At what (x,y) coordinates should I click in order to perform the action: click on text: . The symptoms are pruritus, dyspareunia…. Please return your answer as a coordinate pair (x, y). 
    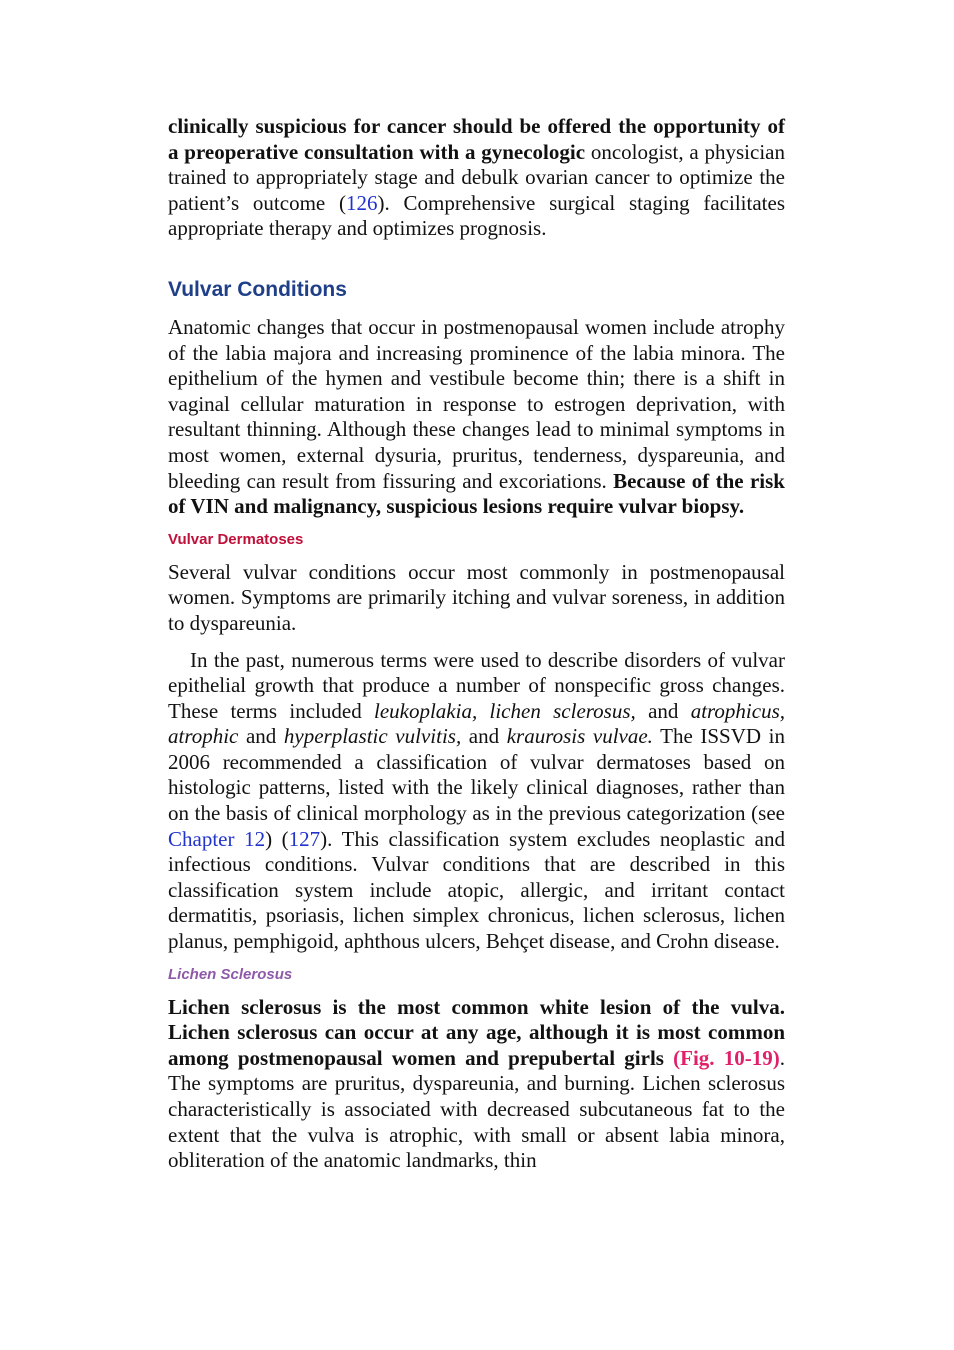
    Looking at the image, I should click on (476, 1109).